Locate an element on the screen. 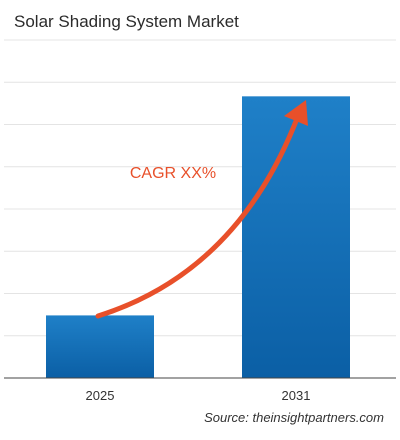 Image resolution: width=400 pixels, height=440 pixels. bar-2025 is located at coordinates (100, 346).